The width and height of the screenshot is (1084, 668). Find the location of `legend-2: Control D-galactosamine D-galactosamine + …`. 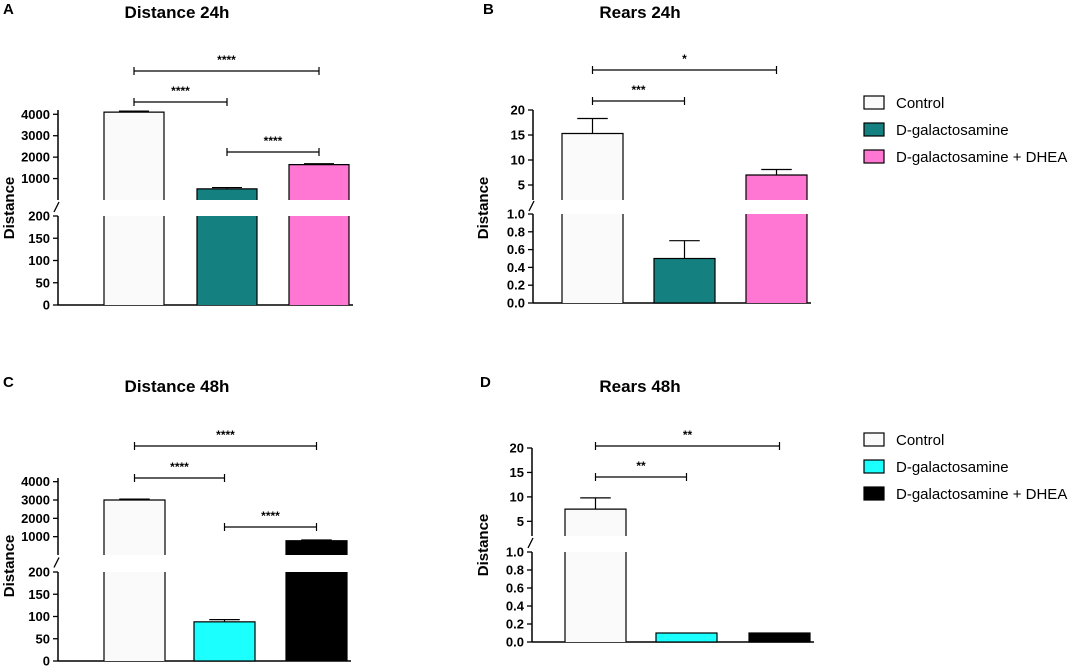

legend-2: Control D-galactosamine D-galactosamine + … is located at coordinates (965, 467).